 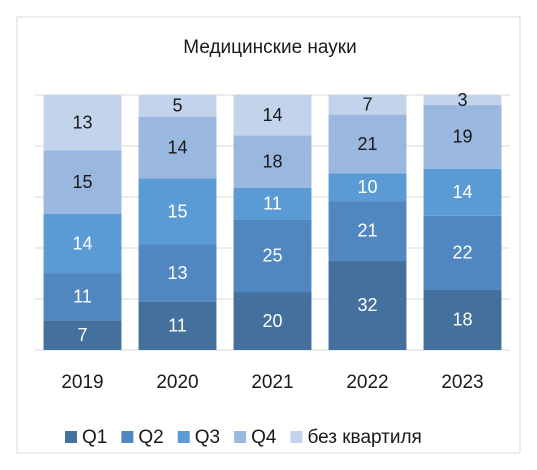 I want to click on data-label: 19, so click(x=462, y=137).